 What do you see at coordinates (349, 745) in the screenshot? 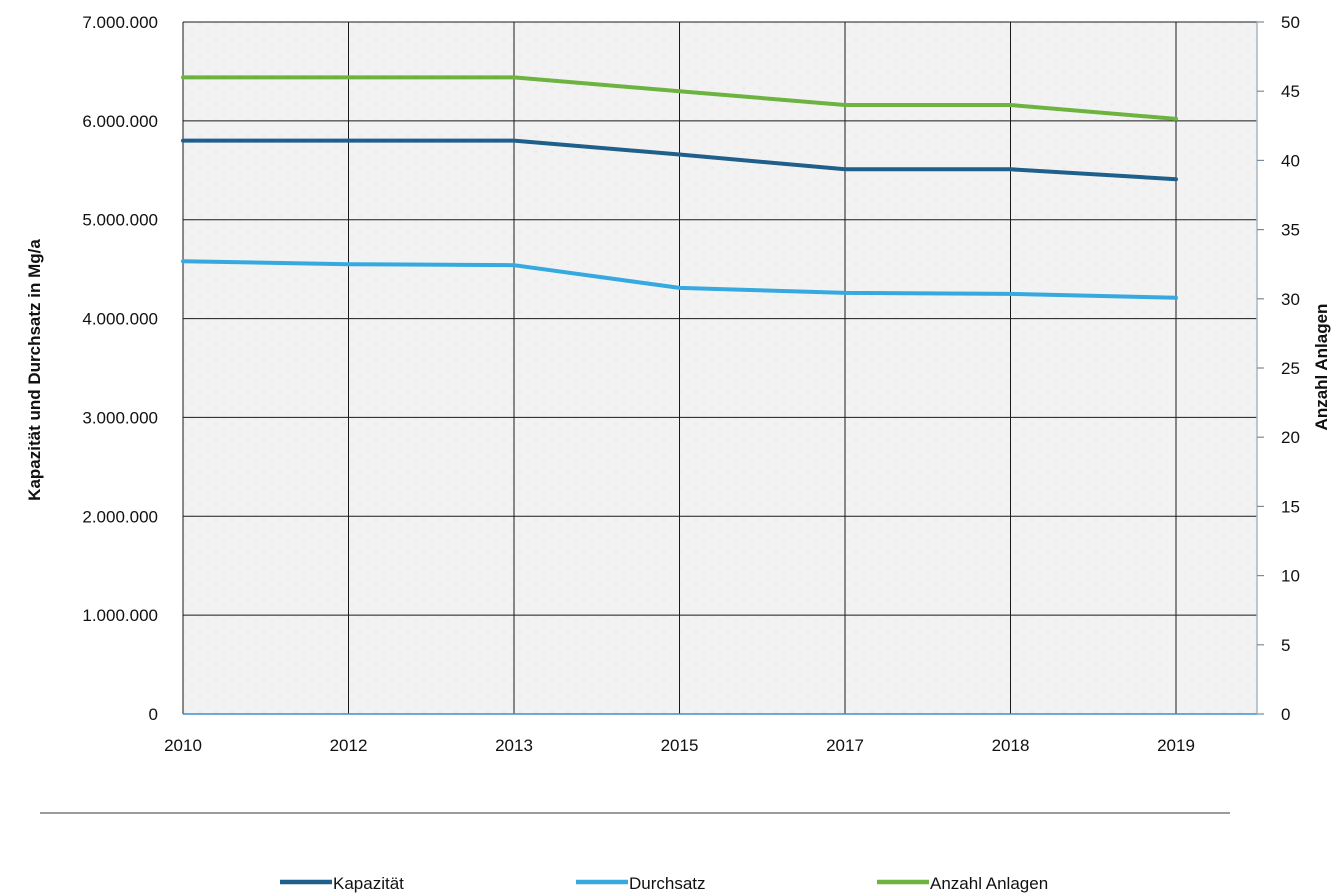
I see `x-tick-label: 2012` at bounding box center [349, 745].